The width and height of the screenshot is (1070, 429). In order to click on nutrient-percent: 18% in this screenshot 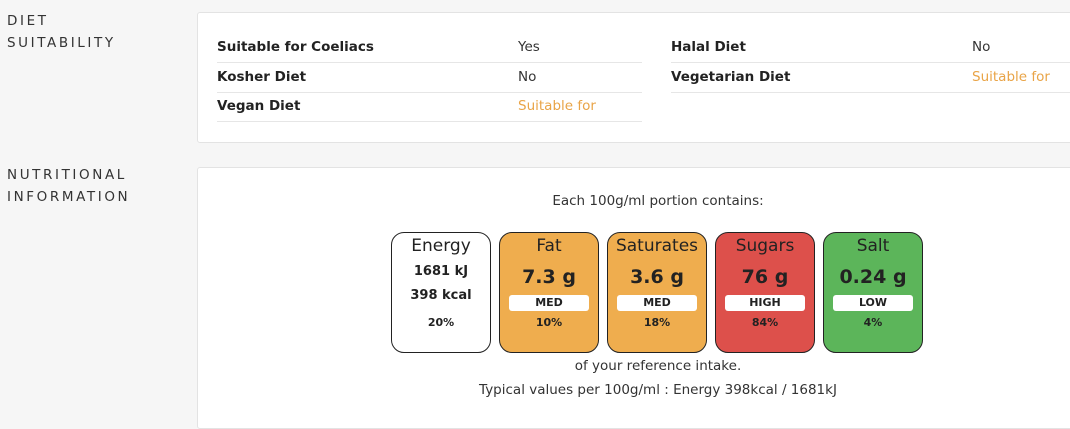, I will do `click(657, 322)`.